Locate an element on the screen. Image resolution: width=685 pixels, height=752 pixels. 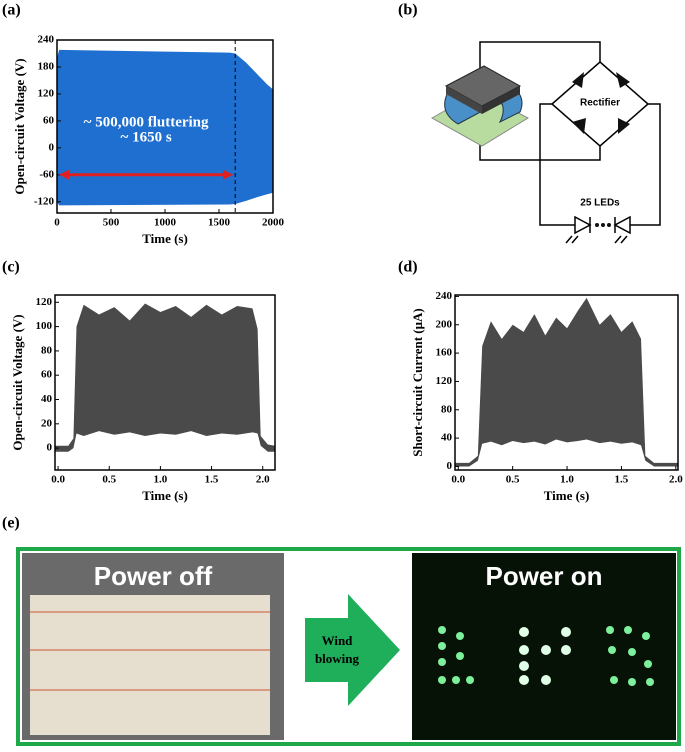
panel-label: (c) is located at coordinates (11, 267).